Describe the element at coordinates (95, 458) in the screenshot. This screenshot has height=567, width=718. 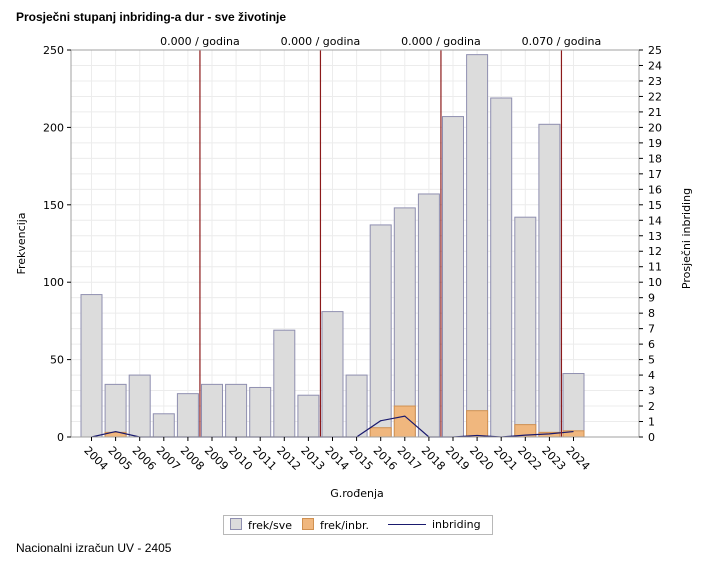
I see `x-tick-label-2004: 2004` at that location.